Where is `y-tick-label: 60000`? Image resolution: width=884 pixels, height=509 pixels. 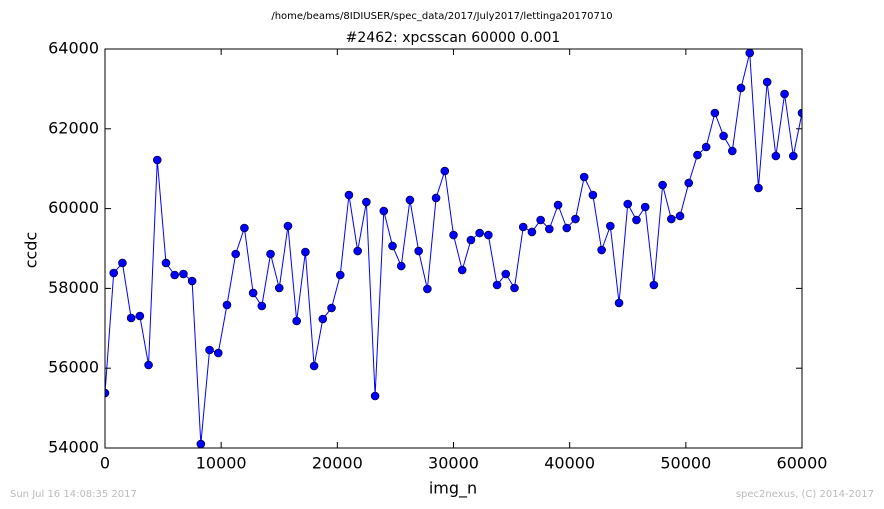 y-tick-label: 60000 is located at coordinates (73, 207).